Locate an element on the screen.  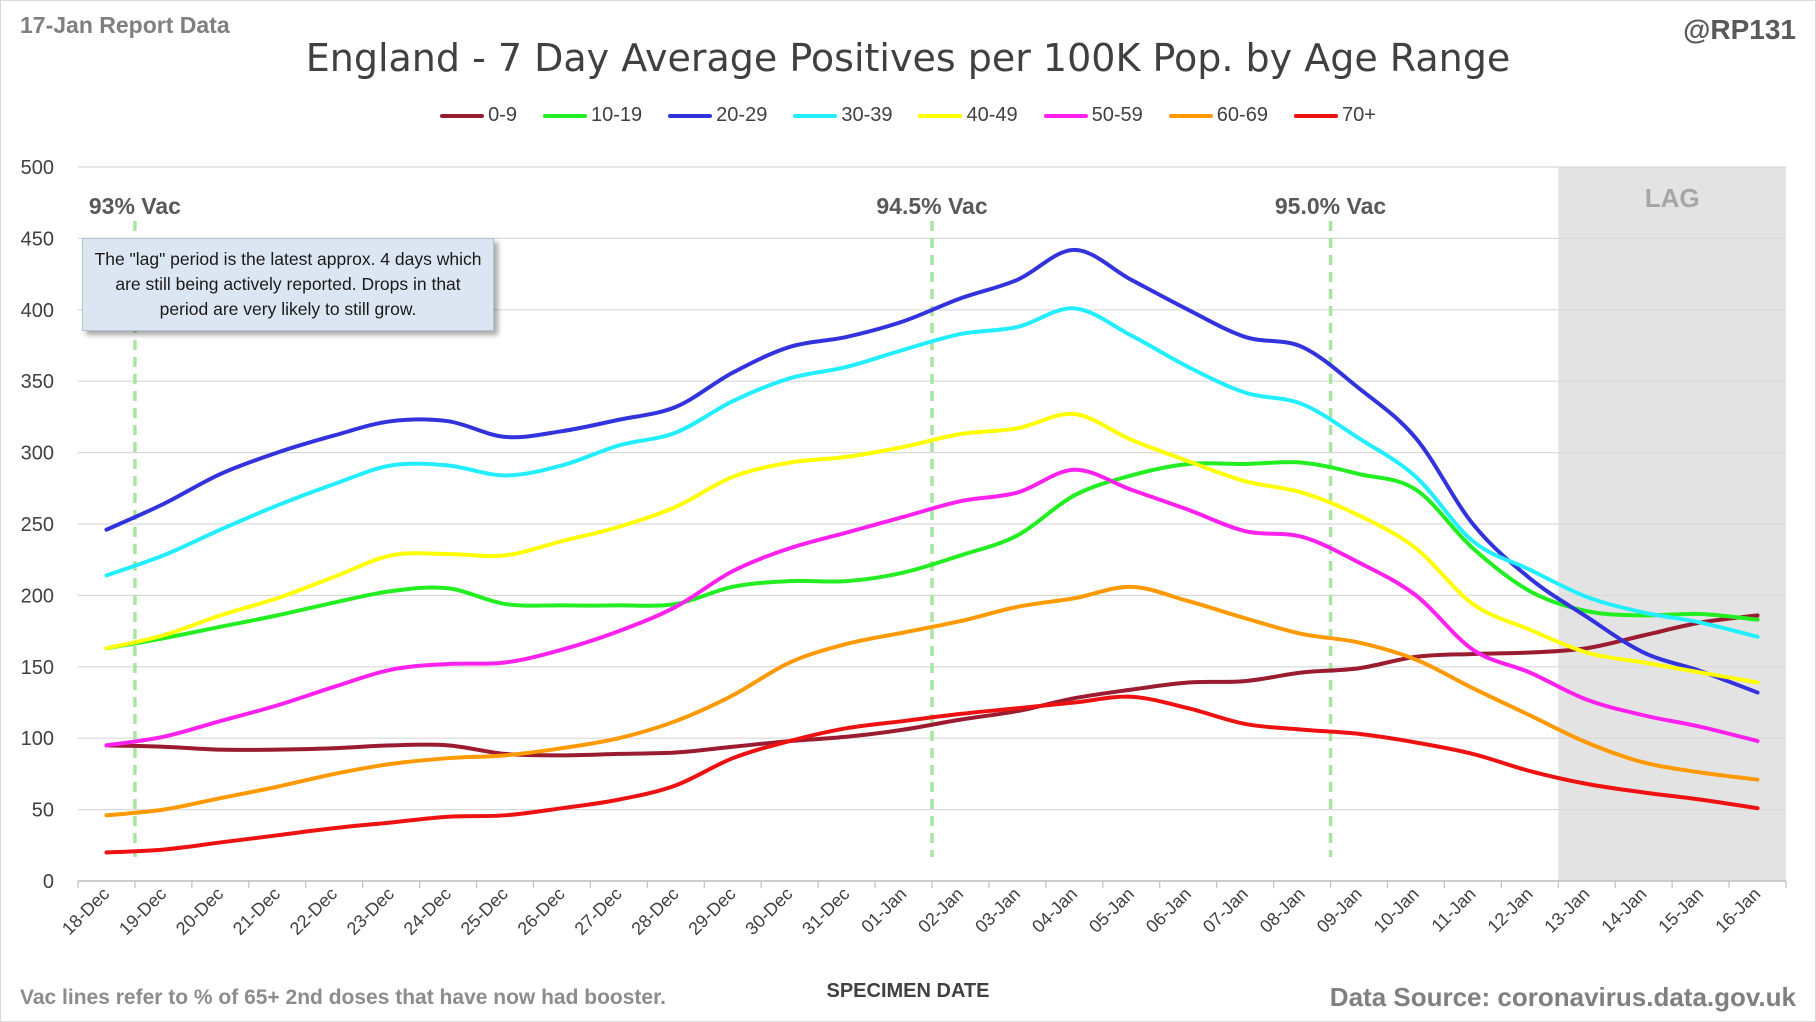
x-tick-label: 09-Jan is located at coordinates (1339, 910).